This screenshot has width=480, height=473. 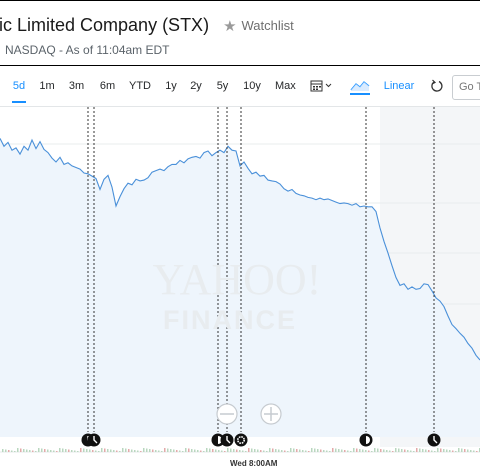 I want to click on range-5y-button: 5y, so click(x=222, y=86).